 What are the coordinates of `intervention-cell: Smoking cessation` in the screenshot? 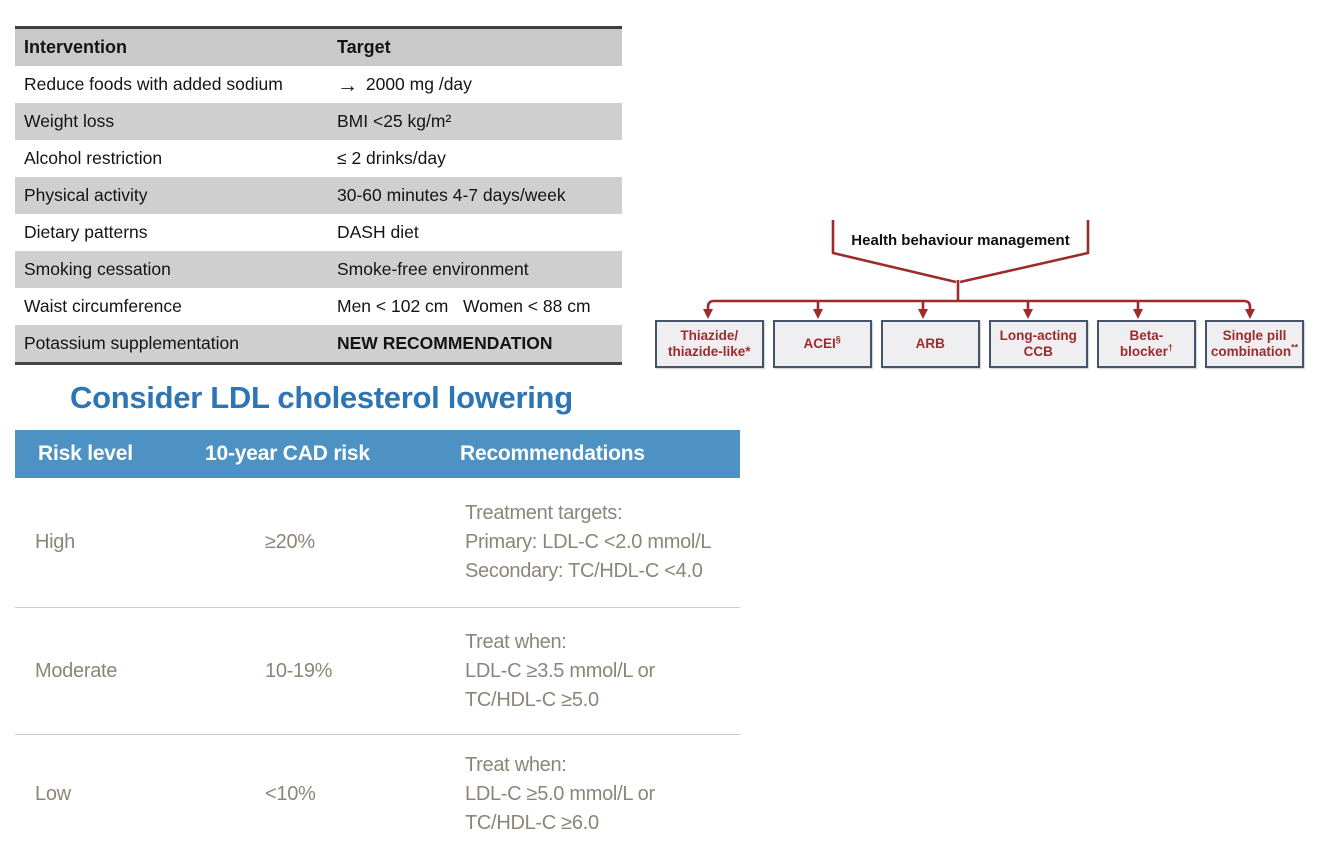 It's located at (171, 269).